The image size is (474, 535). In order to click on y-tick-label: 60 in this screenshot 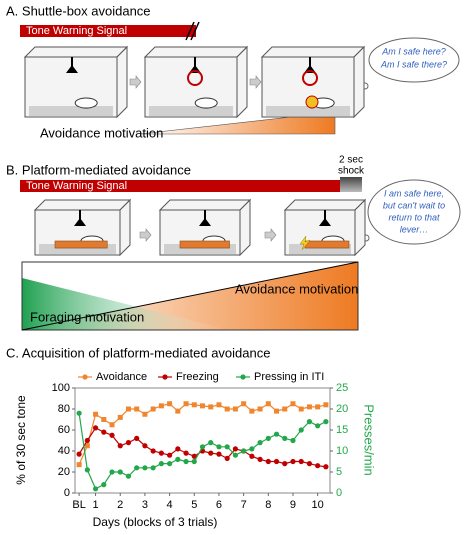, I will do `click(64, 430)`.